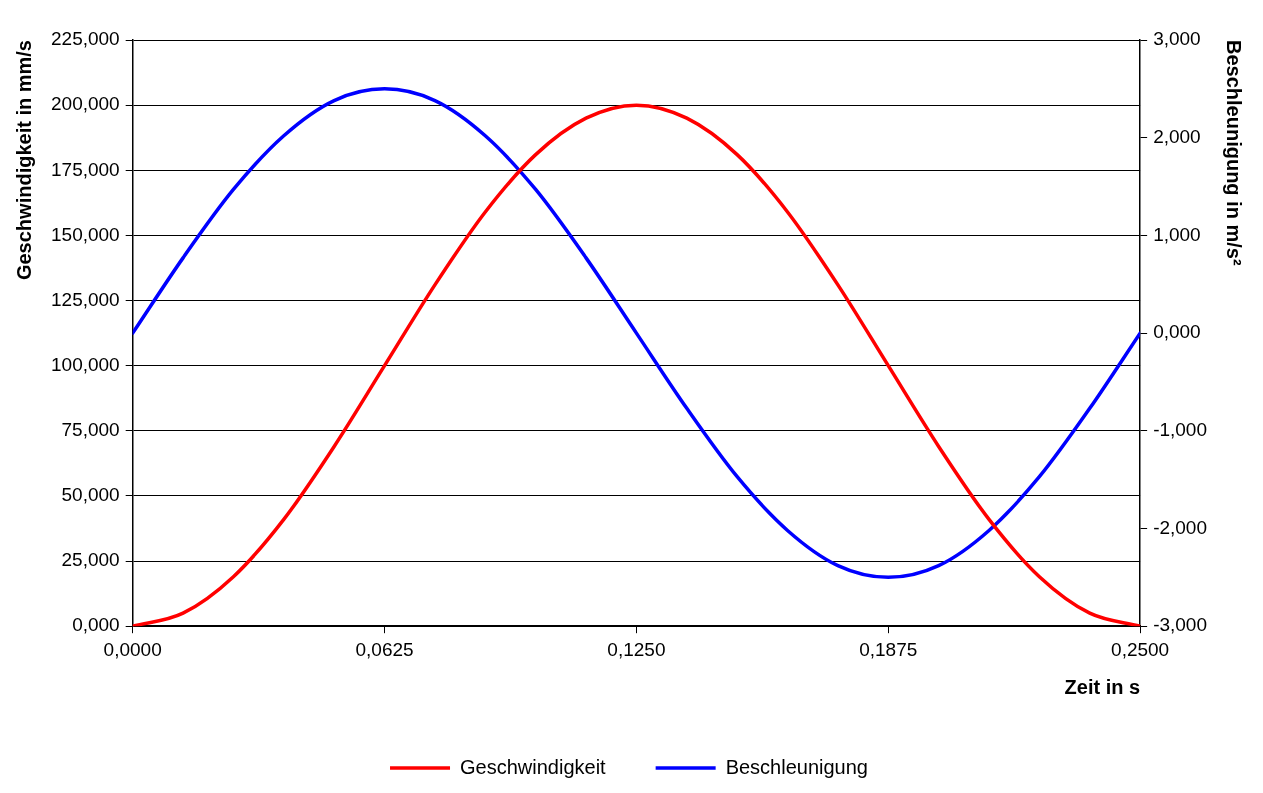 The width and height of the screenshot is (1263, 793). What do you see at coordinates (888, 649) in the screenshot?
I see `x-tick-label: 0,1875` at bounding box center [888, 649].